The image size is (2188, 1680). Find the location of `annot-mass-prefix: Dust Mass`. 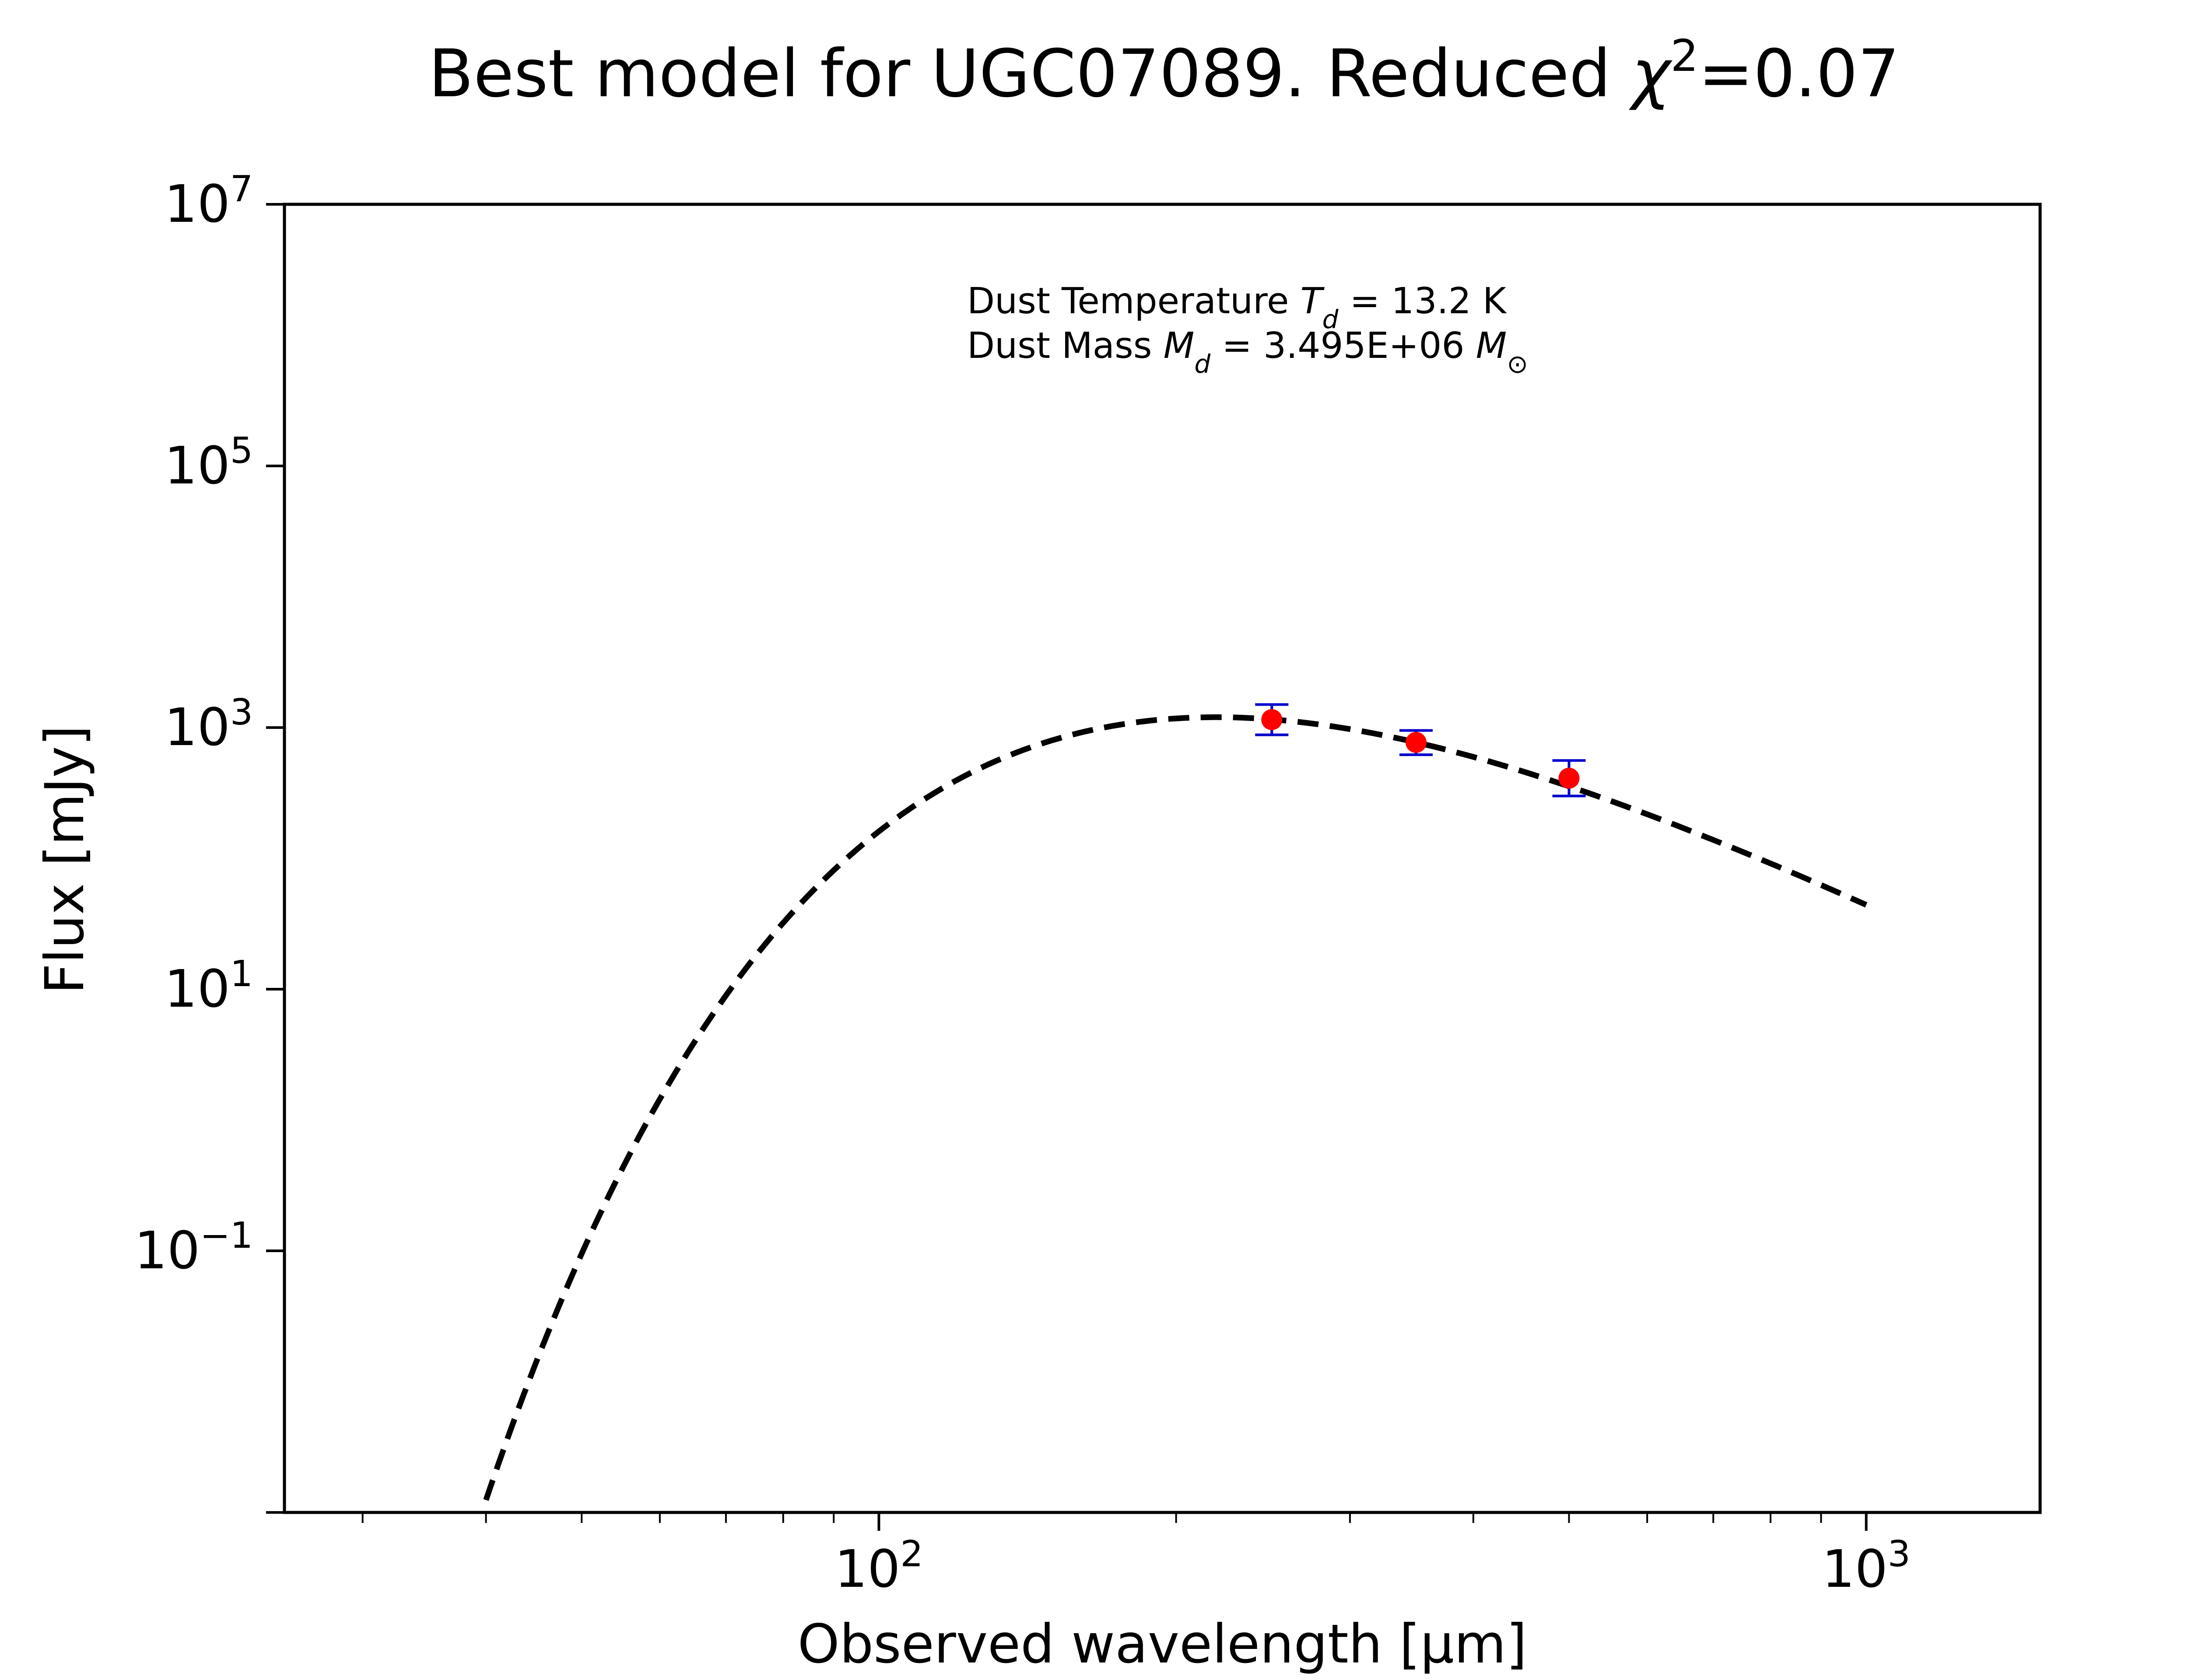

annot-mass-prefix: Dust Mass is located at coordinates (1065, 346).